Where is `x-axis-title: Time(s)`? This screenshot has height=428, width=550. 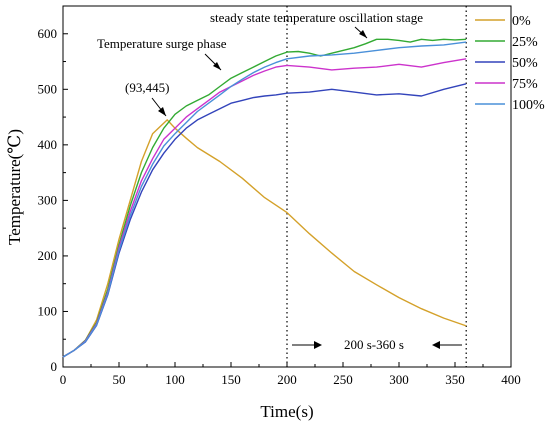
x-axis-title: Time(s) is located at coordinates (286, 411).